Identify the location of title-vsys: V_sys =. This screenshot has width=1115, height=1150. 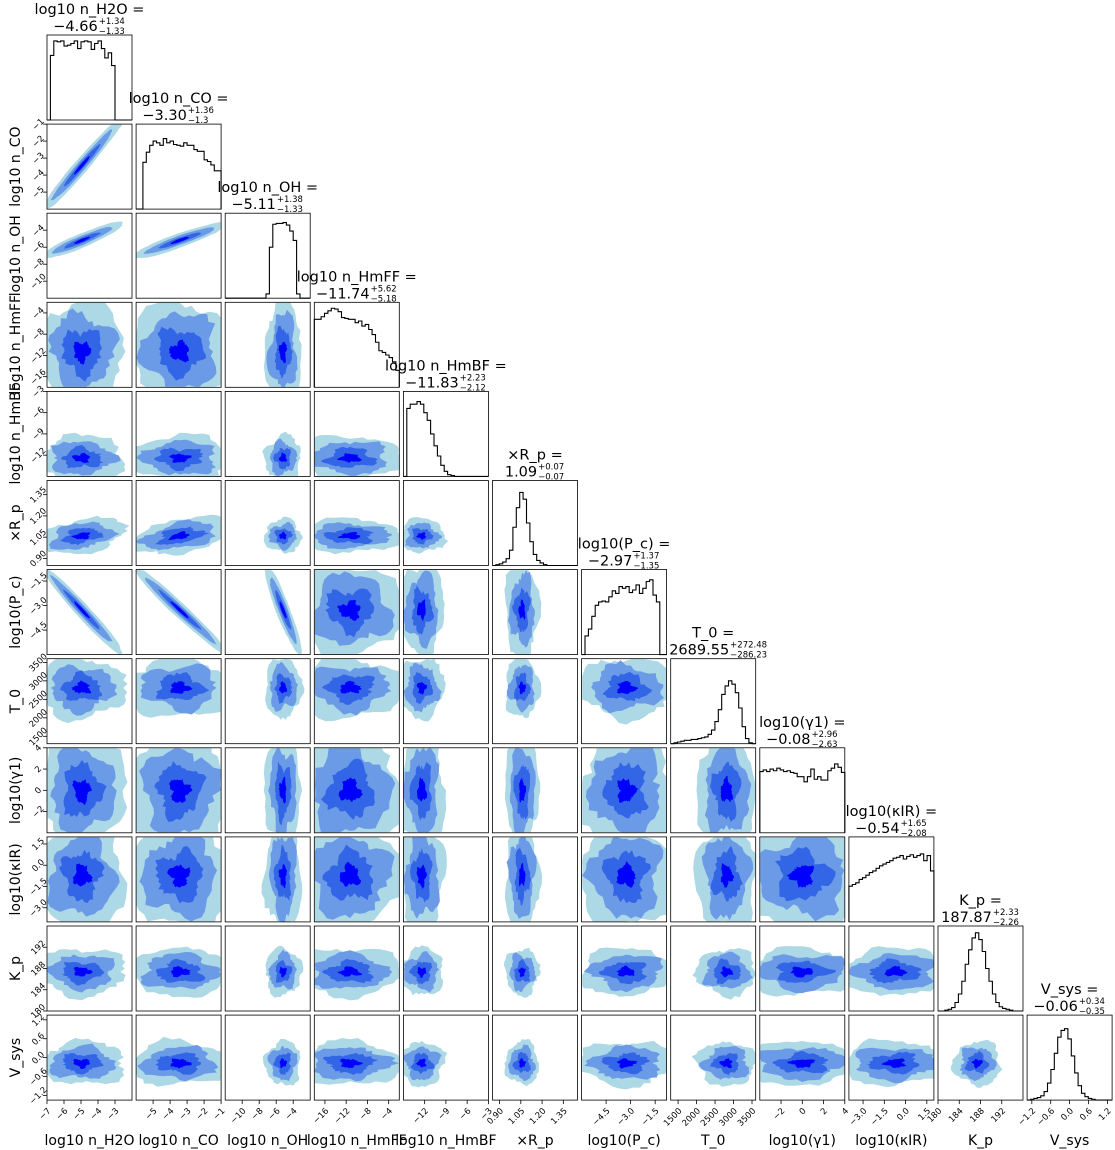
(1070, 990).